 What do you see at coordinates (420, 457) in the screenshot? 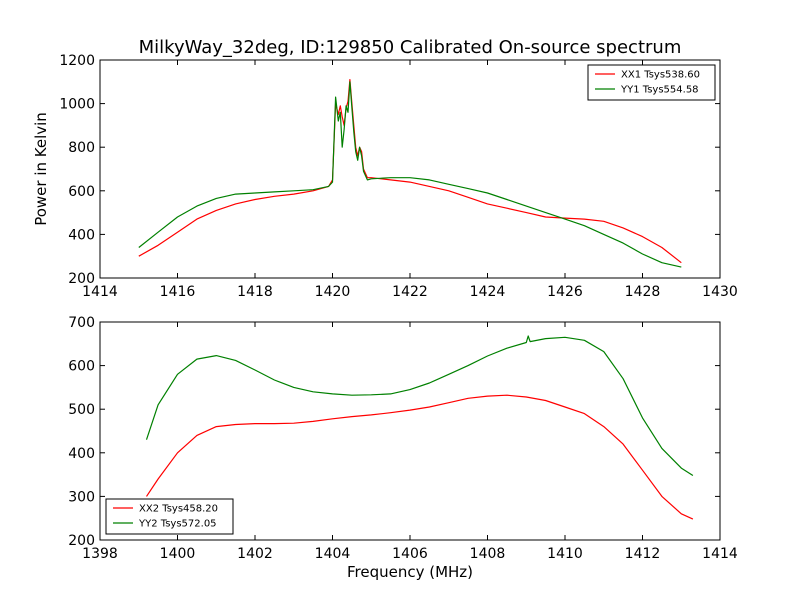
I see `series-line-xx2` at bounding box center [420, 457].